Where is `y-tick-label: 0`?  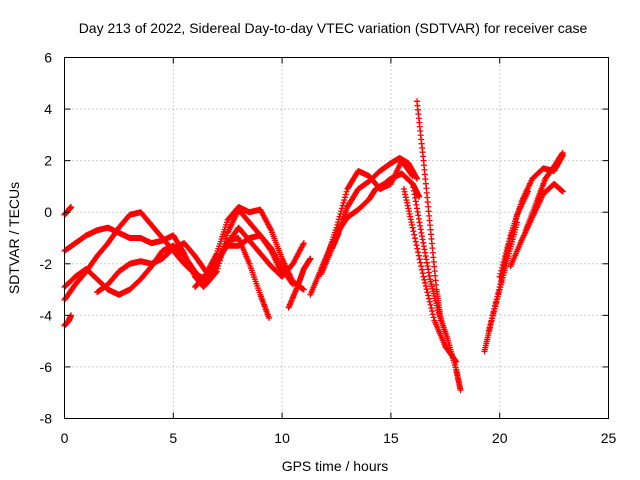 y-tick-label: 0 is located at coordinates (48, 212).